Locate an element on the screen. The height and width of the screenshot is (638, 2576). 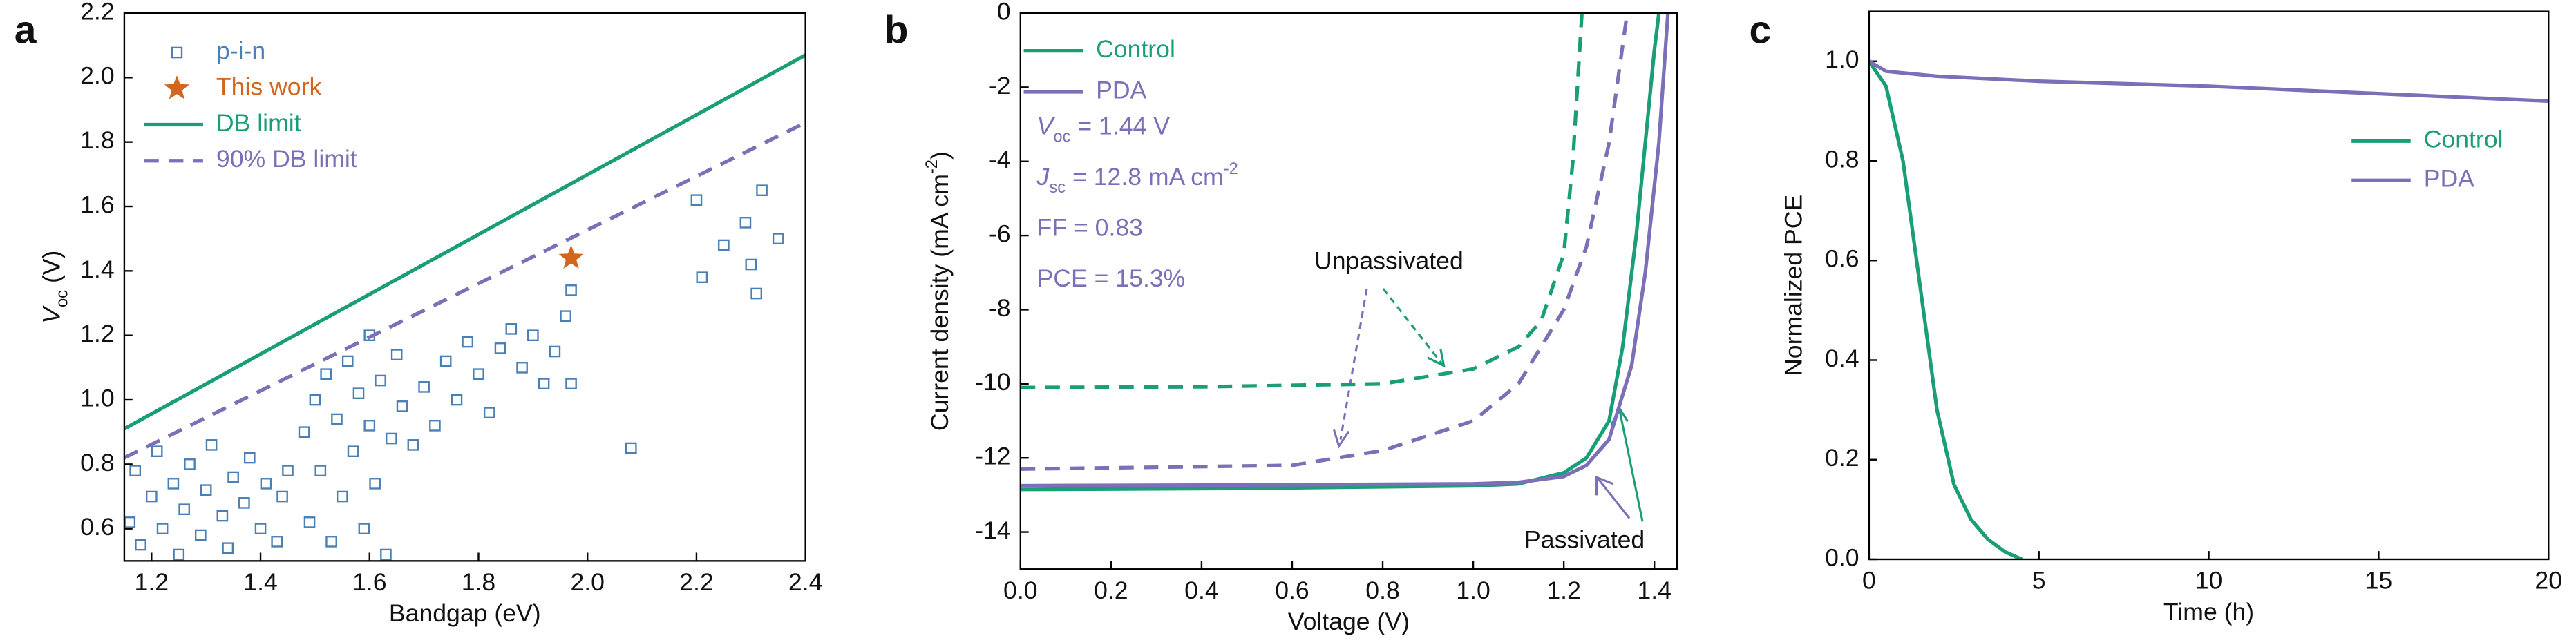
legend-label: p-i-n is located at coordinates (240, 50).